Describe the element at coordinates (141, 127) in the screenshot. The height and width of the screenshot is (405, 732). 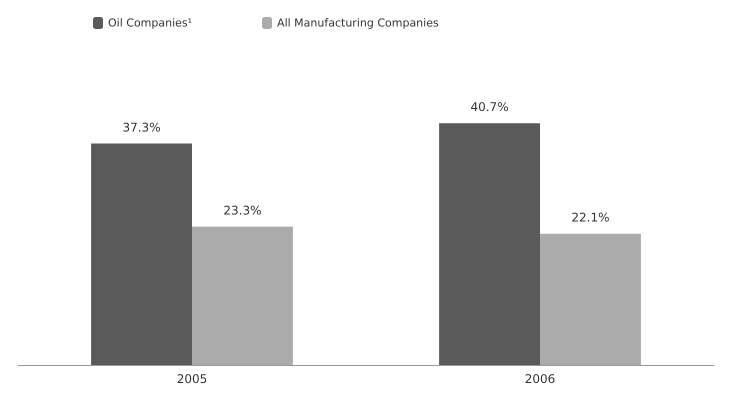
I see `data-label: 37.3%` at that location.